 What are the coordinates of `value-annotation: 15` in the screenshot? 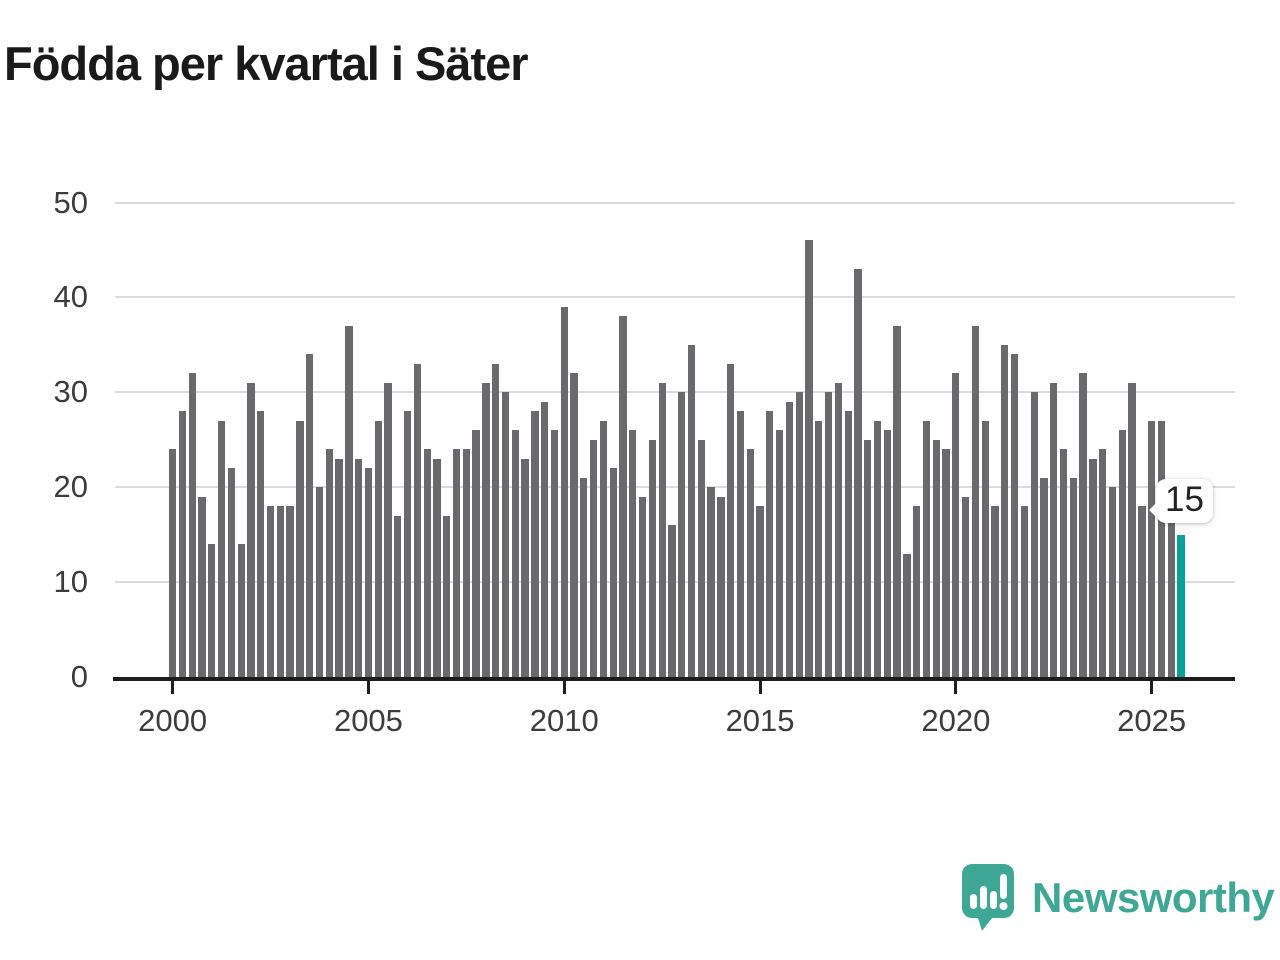 It's located at (1181, 501).